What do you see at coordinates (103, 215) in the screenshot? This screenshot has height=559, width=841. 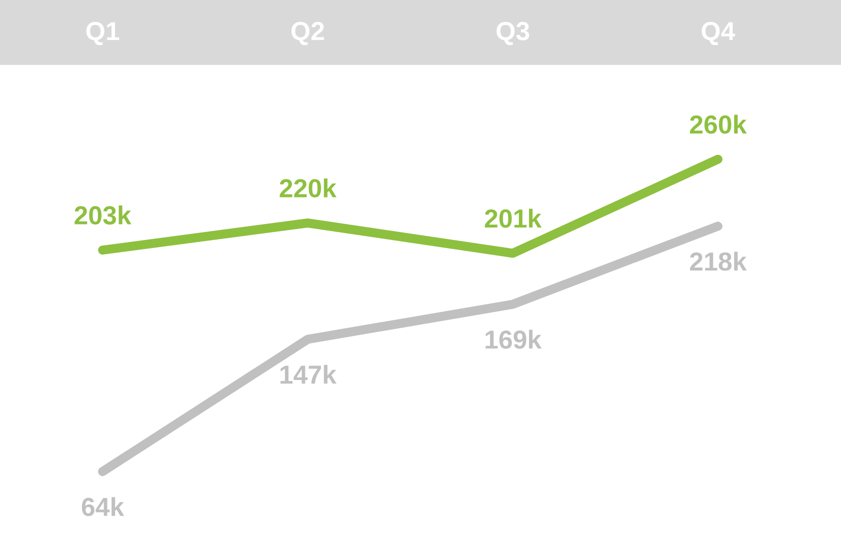 I see `data-label: 203k` at bounding box center [103, 215].